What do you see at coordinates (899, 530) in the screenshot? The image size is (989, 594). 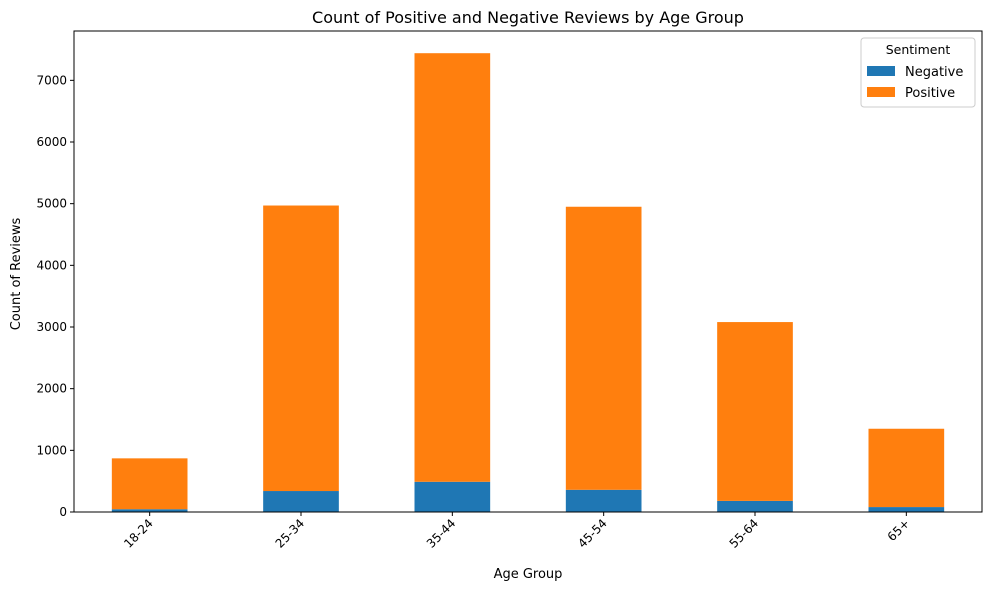 I see `x-tick-label: 65+` at bounding box center [899, 530].